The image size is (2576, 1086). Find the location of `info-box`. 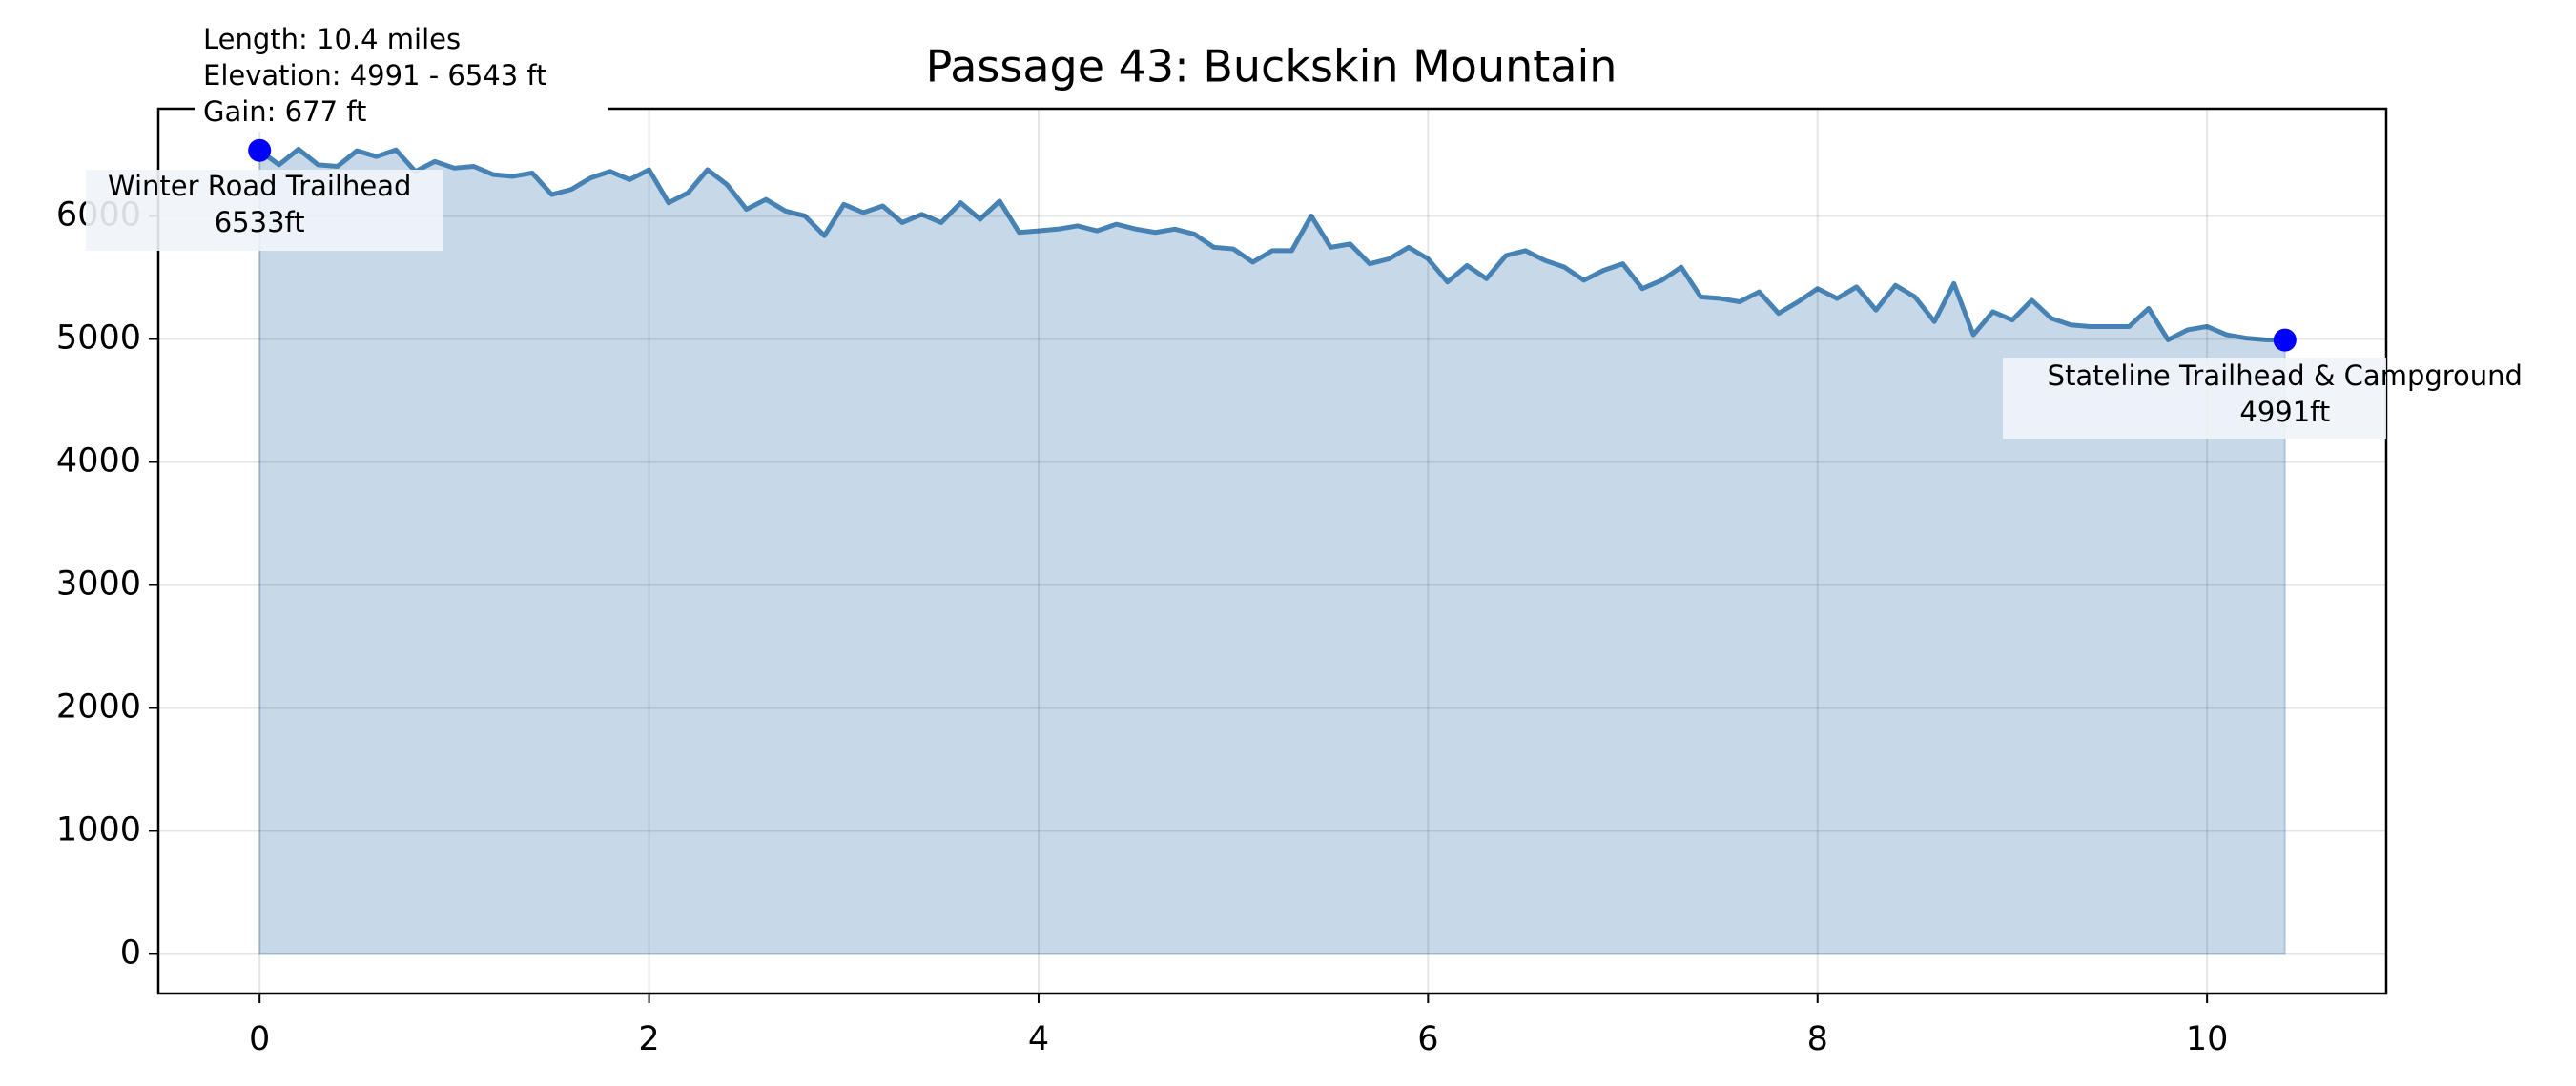

info-box is located at coordinates (401, 72).